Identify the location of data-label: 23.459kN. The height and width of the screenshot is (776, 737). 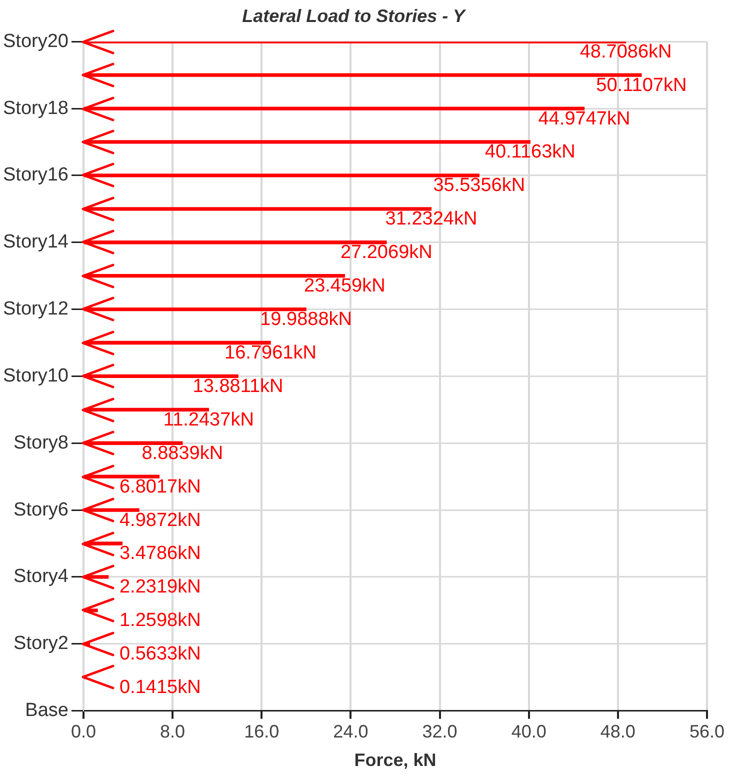
(345, 286).